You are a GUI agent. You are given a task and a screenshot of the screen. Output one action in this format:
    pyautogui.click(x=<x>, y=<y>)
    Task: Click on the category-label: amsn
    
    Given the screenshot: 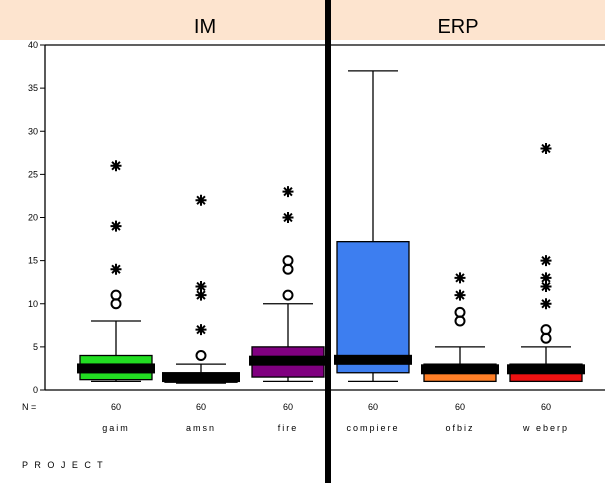 What is the action you would take?
    pyautogui.click(x=201, y=428)
    